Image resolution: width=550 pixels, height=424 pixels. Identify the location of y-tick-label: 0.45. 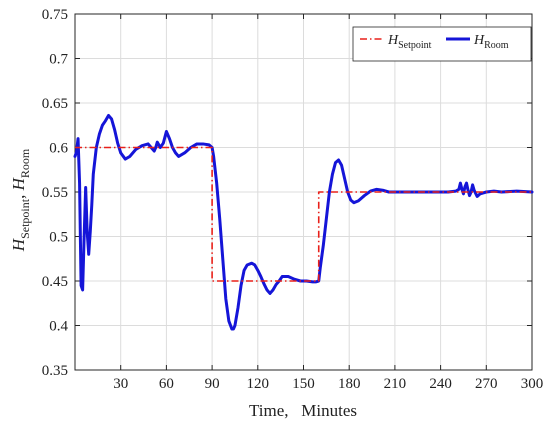
(55, 282).